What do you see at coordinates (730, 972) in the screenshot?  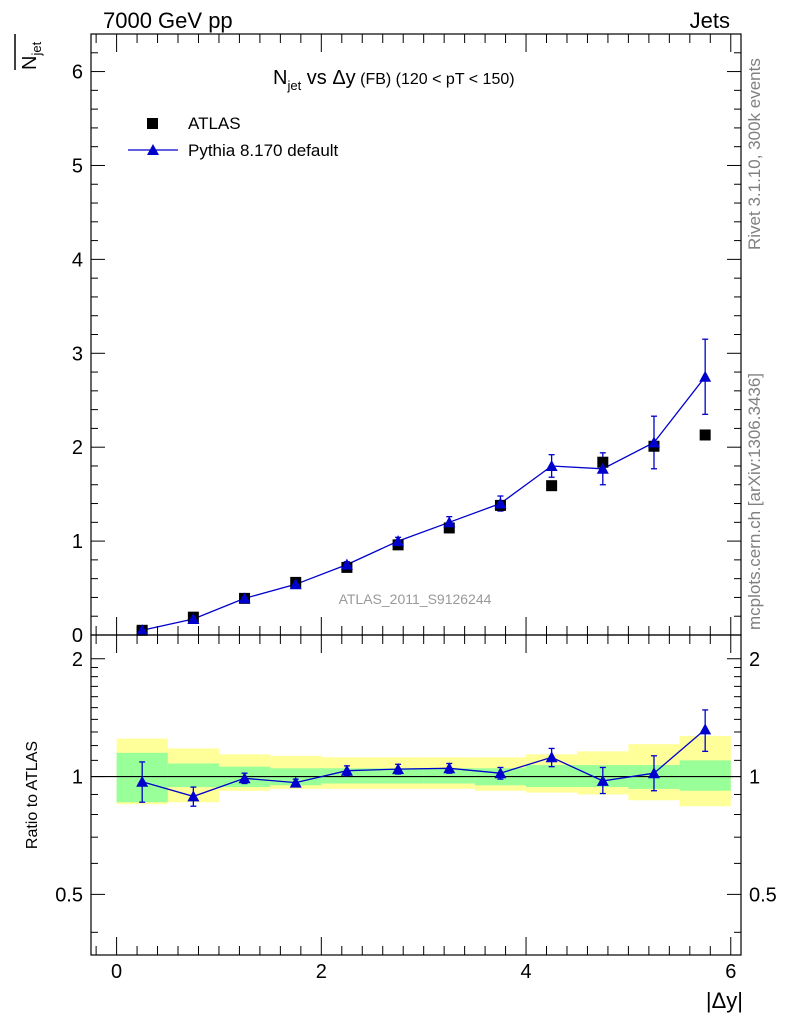 I see `ratio-xtick-label: 6` at bounding box center [730, 972].